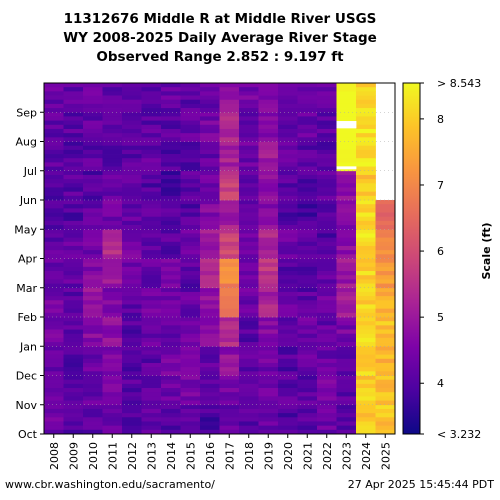 This screenshot has width=500, height=500. What do you see at coordinates (411, 258) in the screenshot?
I see `colorbar` at bounding box center [411, 258].